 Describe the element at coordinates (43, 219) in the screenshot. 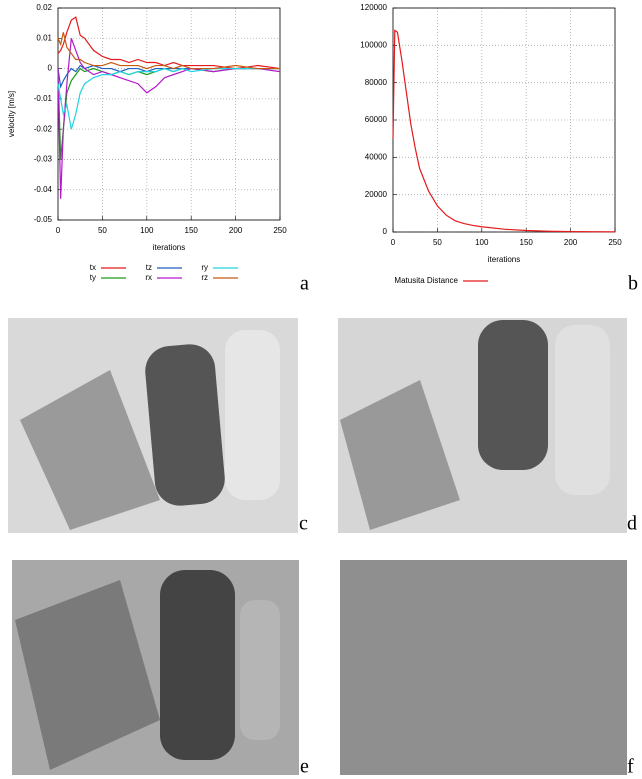

I see `y-tick-label: -0.05` at that location.